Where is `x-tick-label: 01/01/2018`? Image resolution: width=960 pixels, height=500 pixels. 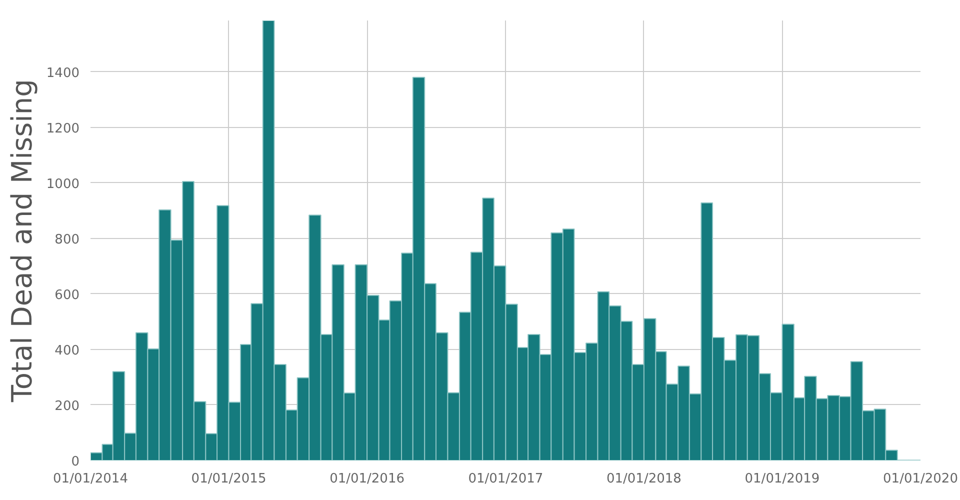 x-tick-label: 01/01/2018 is located at coordinates (644, 479).